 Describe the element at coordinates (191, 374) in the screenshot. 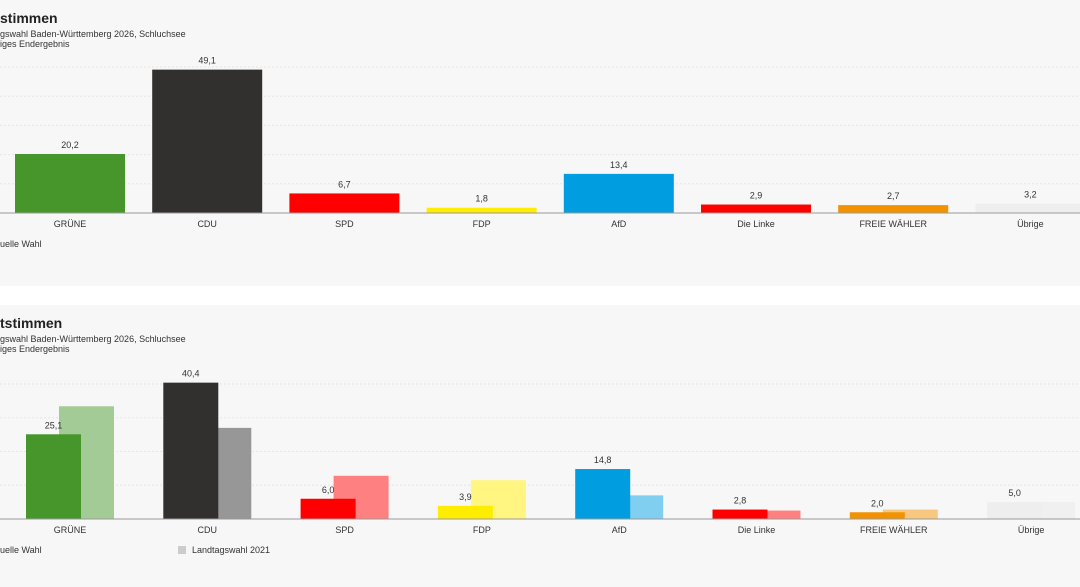

I see `data-label-1: 40,4` at that location.